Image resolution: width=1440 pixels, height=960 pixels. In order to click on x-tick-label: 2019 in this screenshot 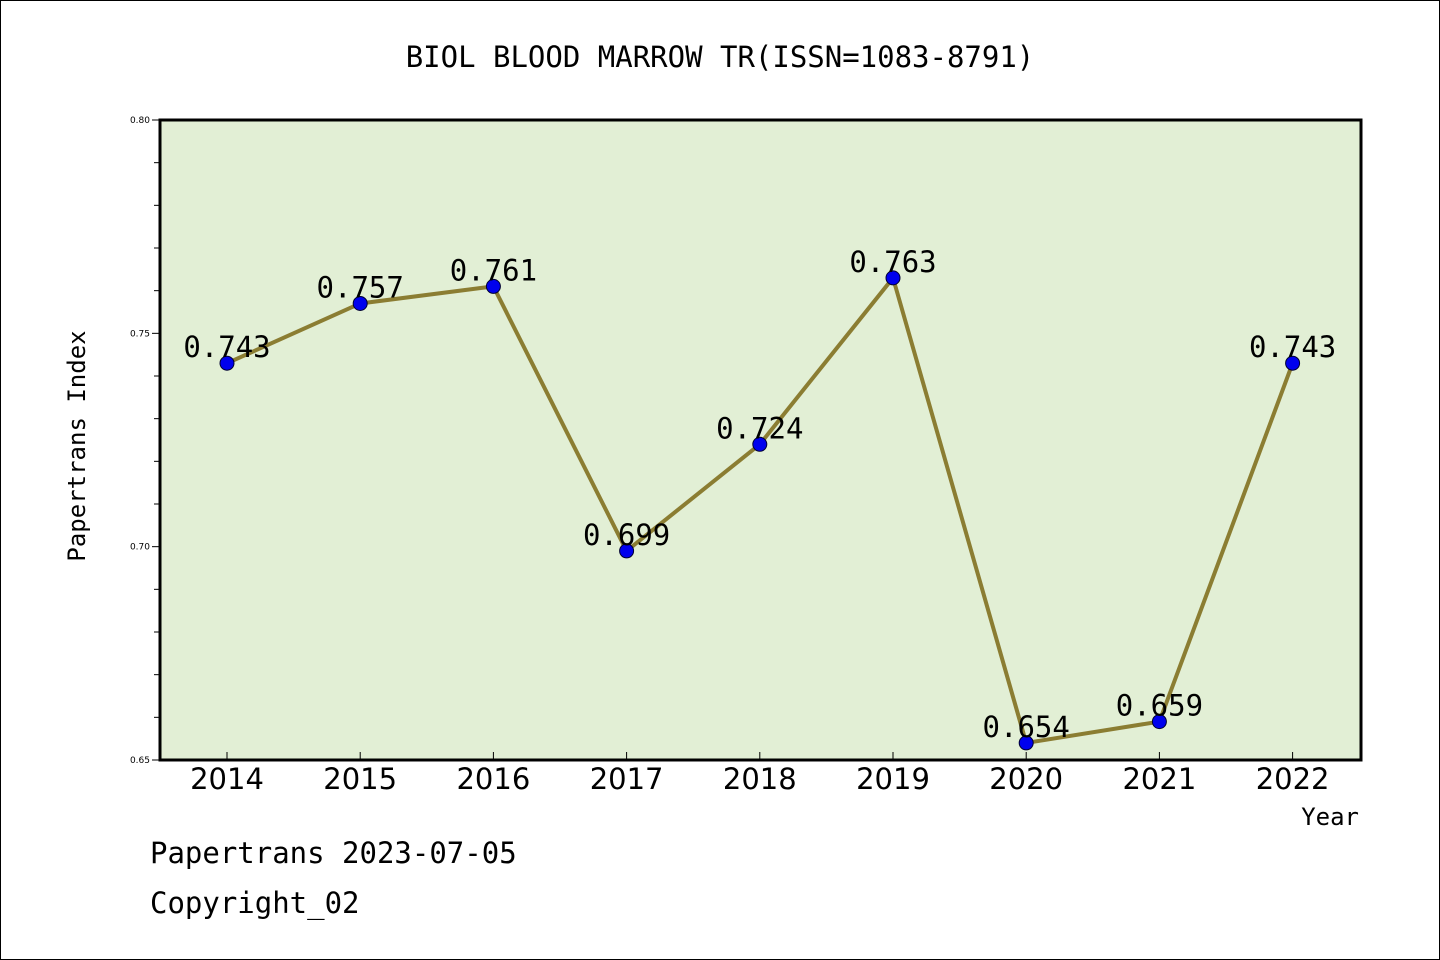, I will do `click(893, 779)`.